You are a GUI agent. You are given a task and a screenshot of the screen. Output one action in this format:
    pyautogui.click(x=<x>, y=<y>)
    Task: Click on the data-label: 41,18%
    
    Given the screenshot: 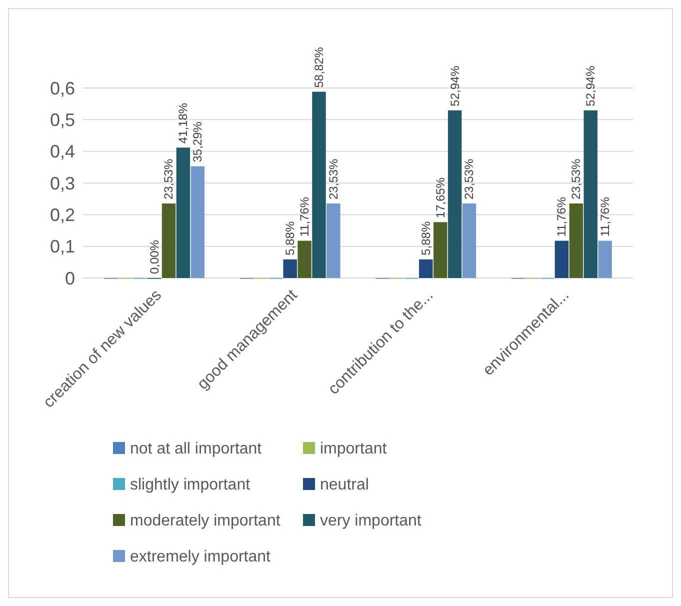 What is the action you would take?
    pyautogui.click(x=183, y=123)
    